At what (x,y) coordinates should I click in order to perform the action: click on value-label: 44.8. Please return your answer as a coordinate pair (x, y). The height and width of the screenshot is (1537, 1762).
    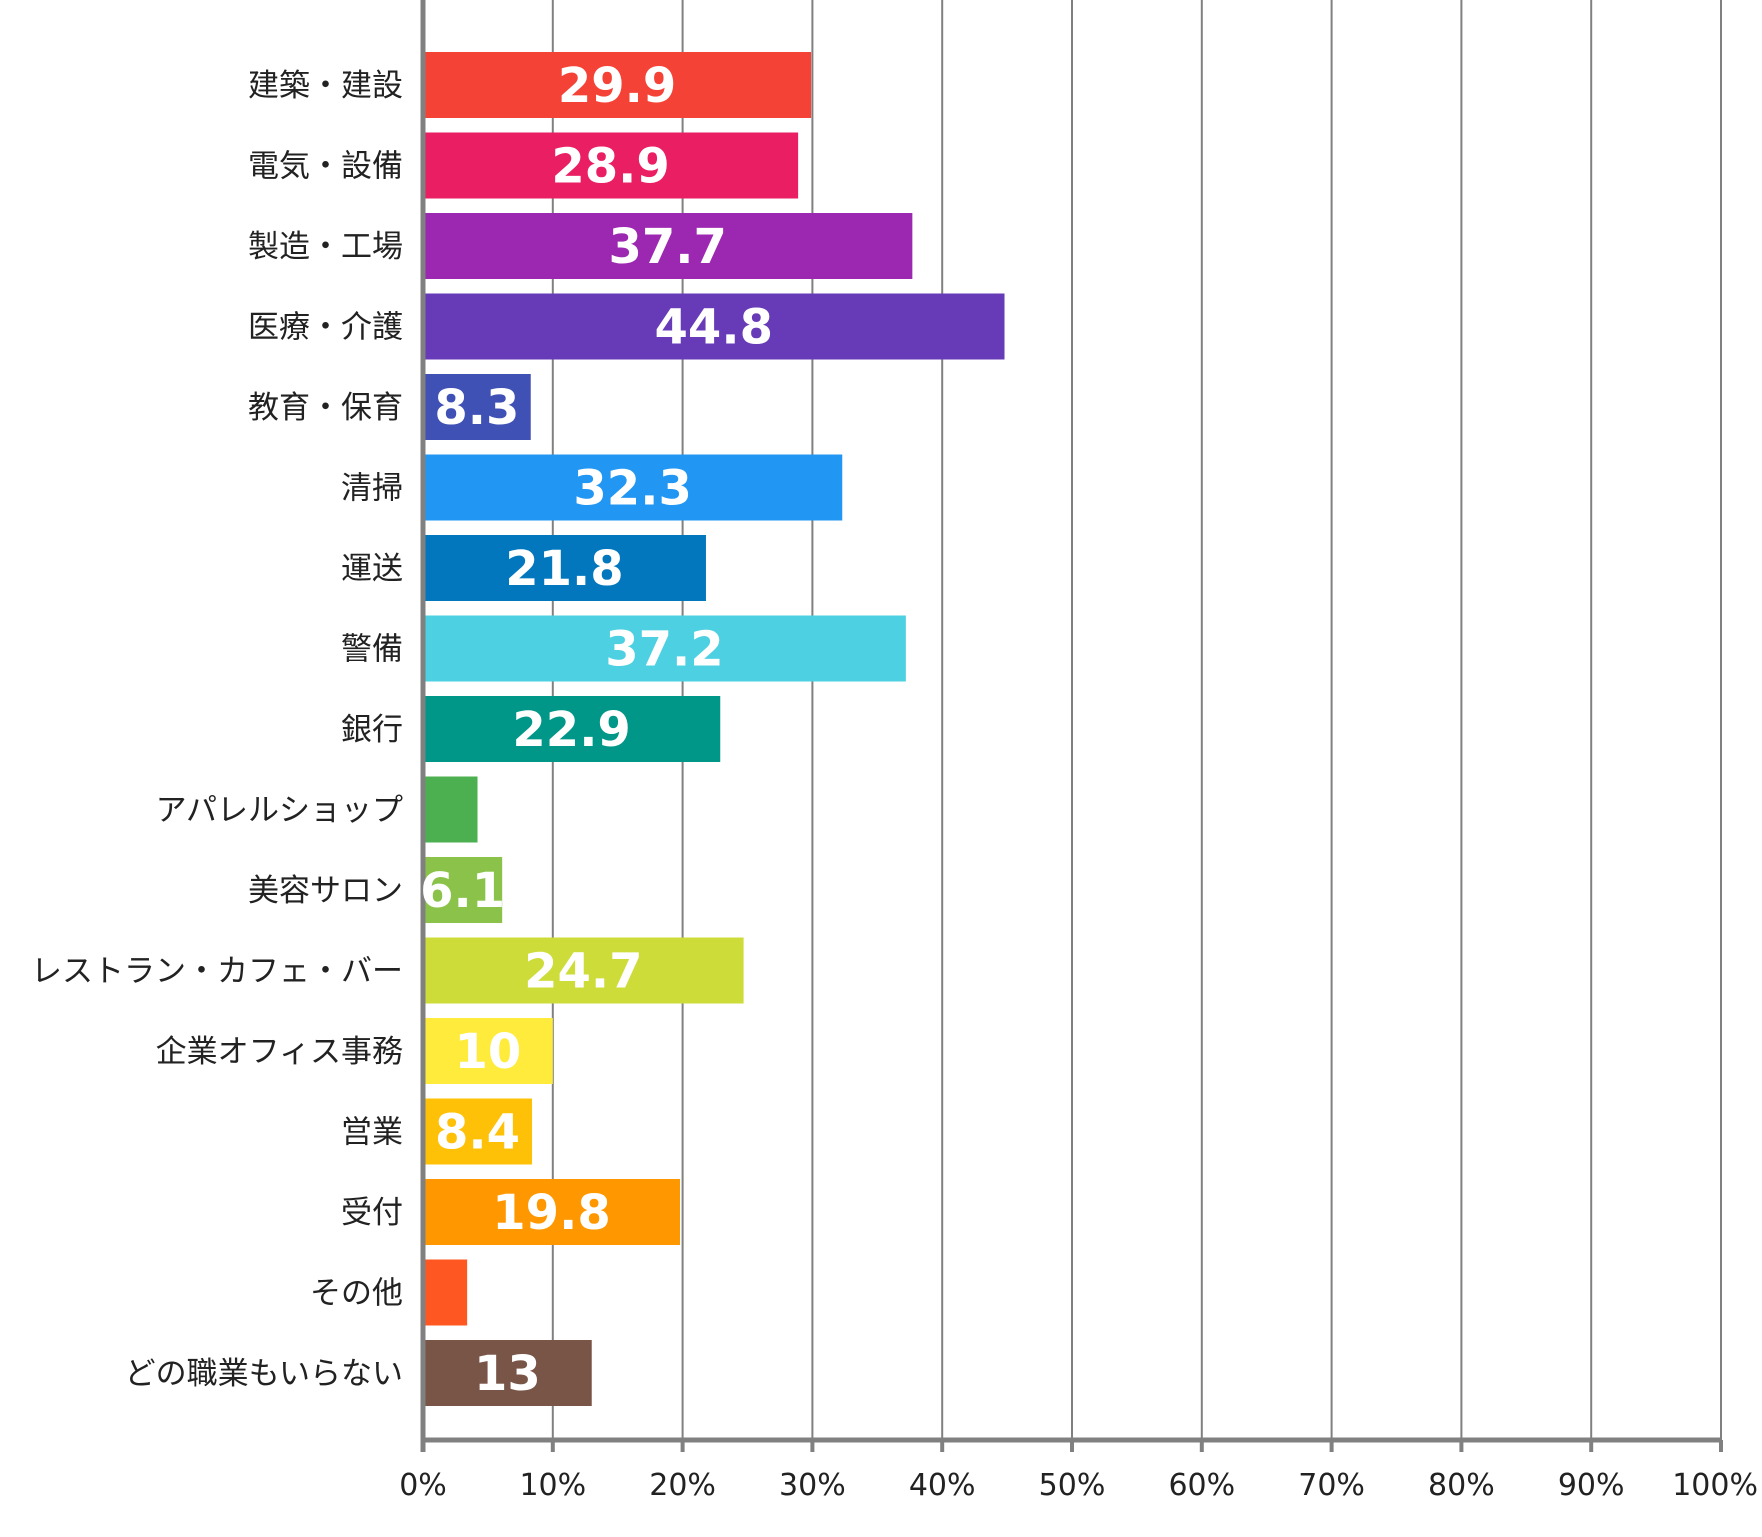
    Looking at the image, I should click on (714, 328).